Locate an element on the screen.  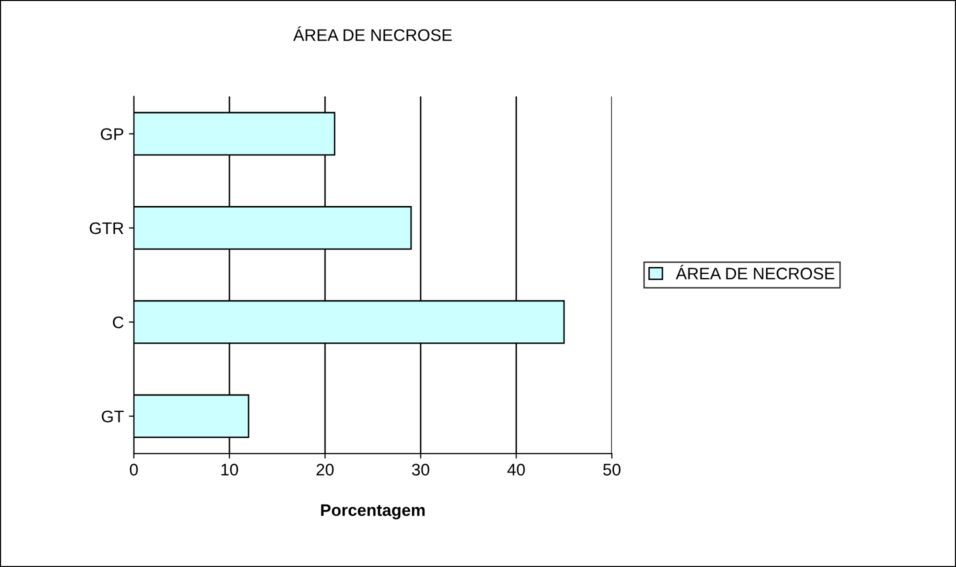
y-tick-label: GTR is located at coordinates (107, 228).